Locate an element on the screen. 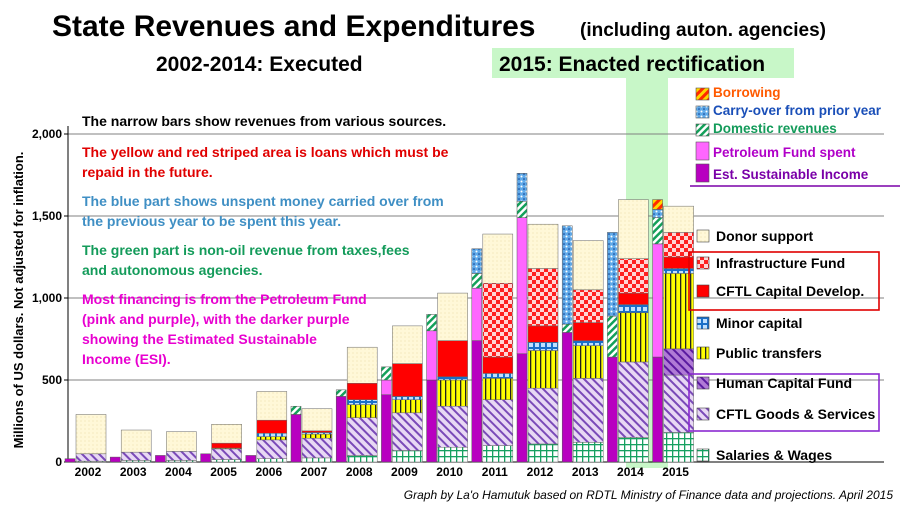  expenditure-bar-2004-donor-support is located at coordinates (181, 441).